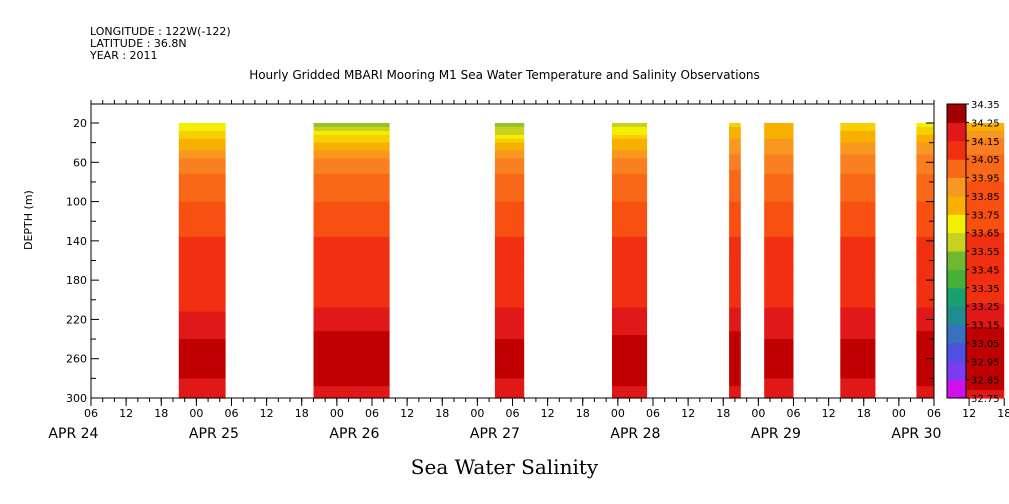 The width and height of the screenshot is (1009, 504). Describe the element at coordinates (985, 307) in the screenshot. I see `colorbar-label: 33.25` at that location.